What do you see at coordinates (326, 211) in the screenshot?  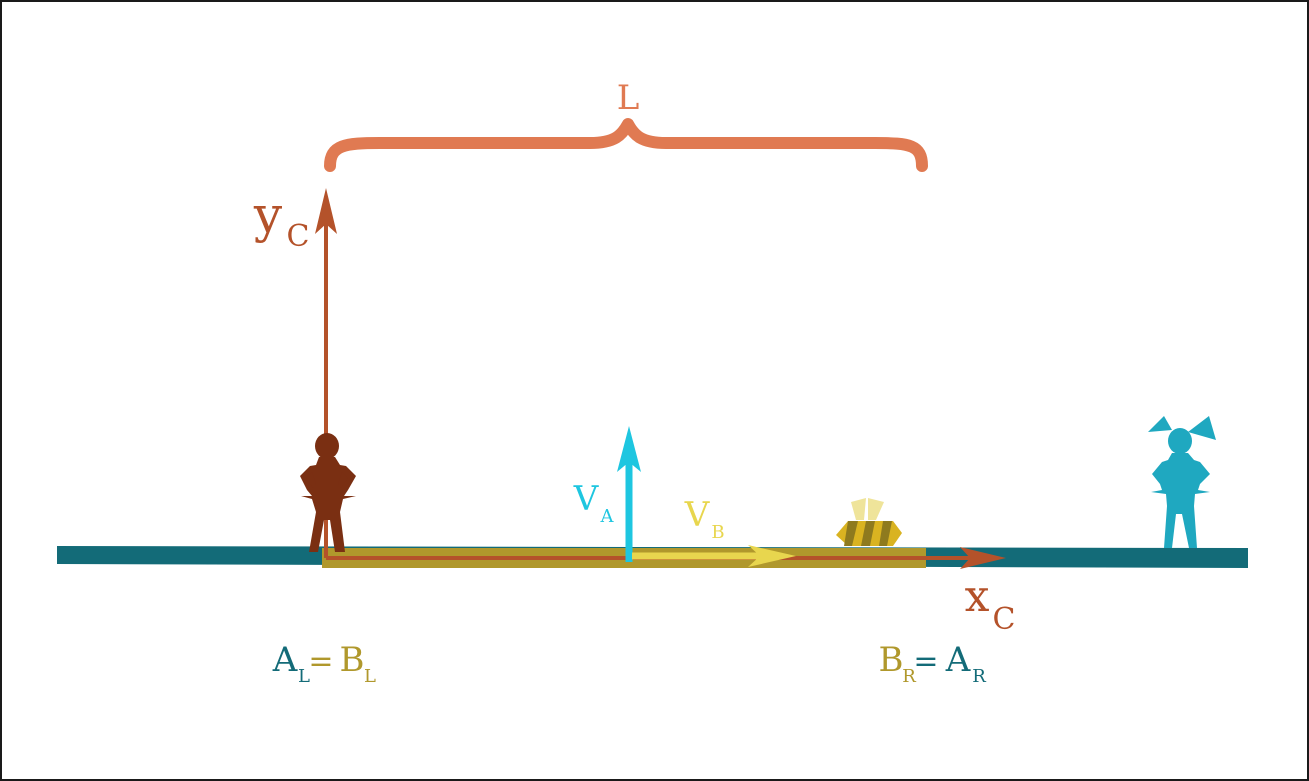 I see `y-axis-arrowhead` at bounding box center [326, 211].